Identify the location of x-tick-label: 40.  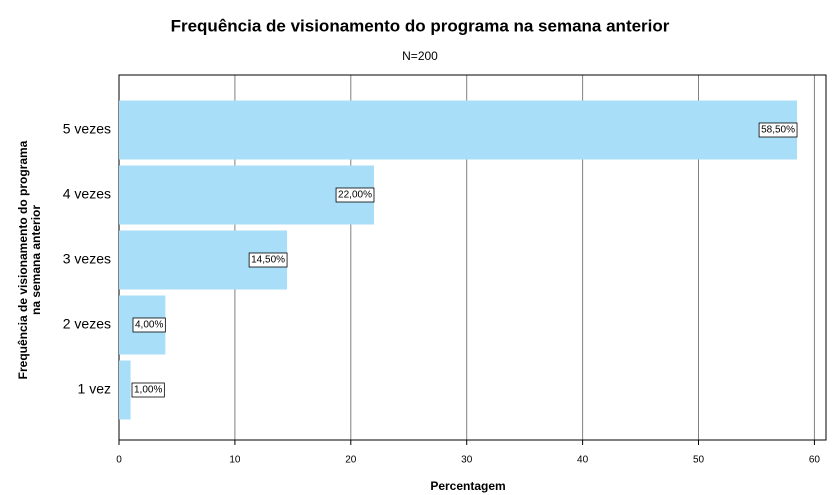
(583, 460).